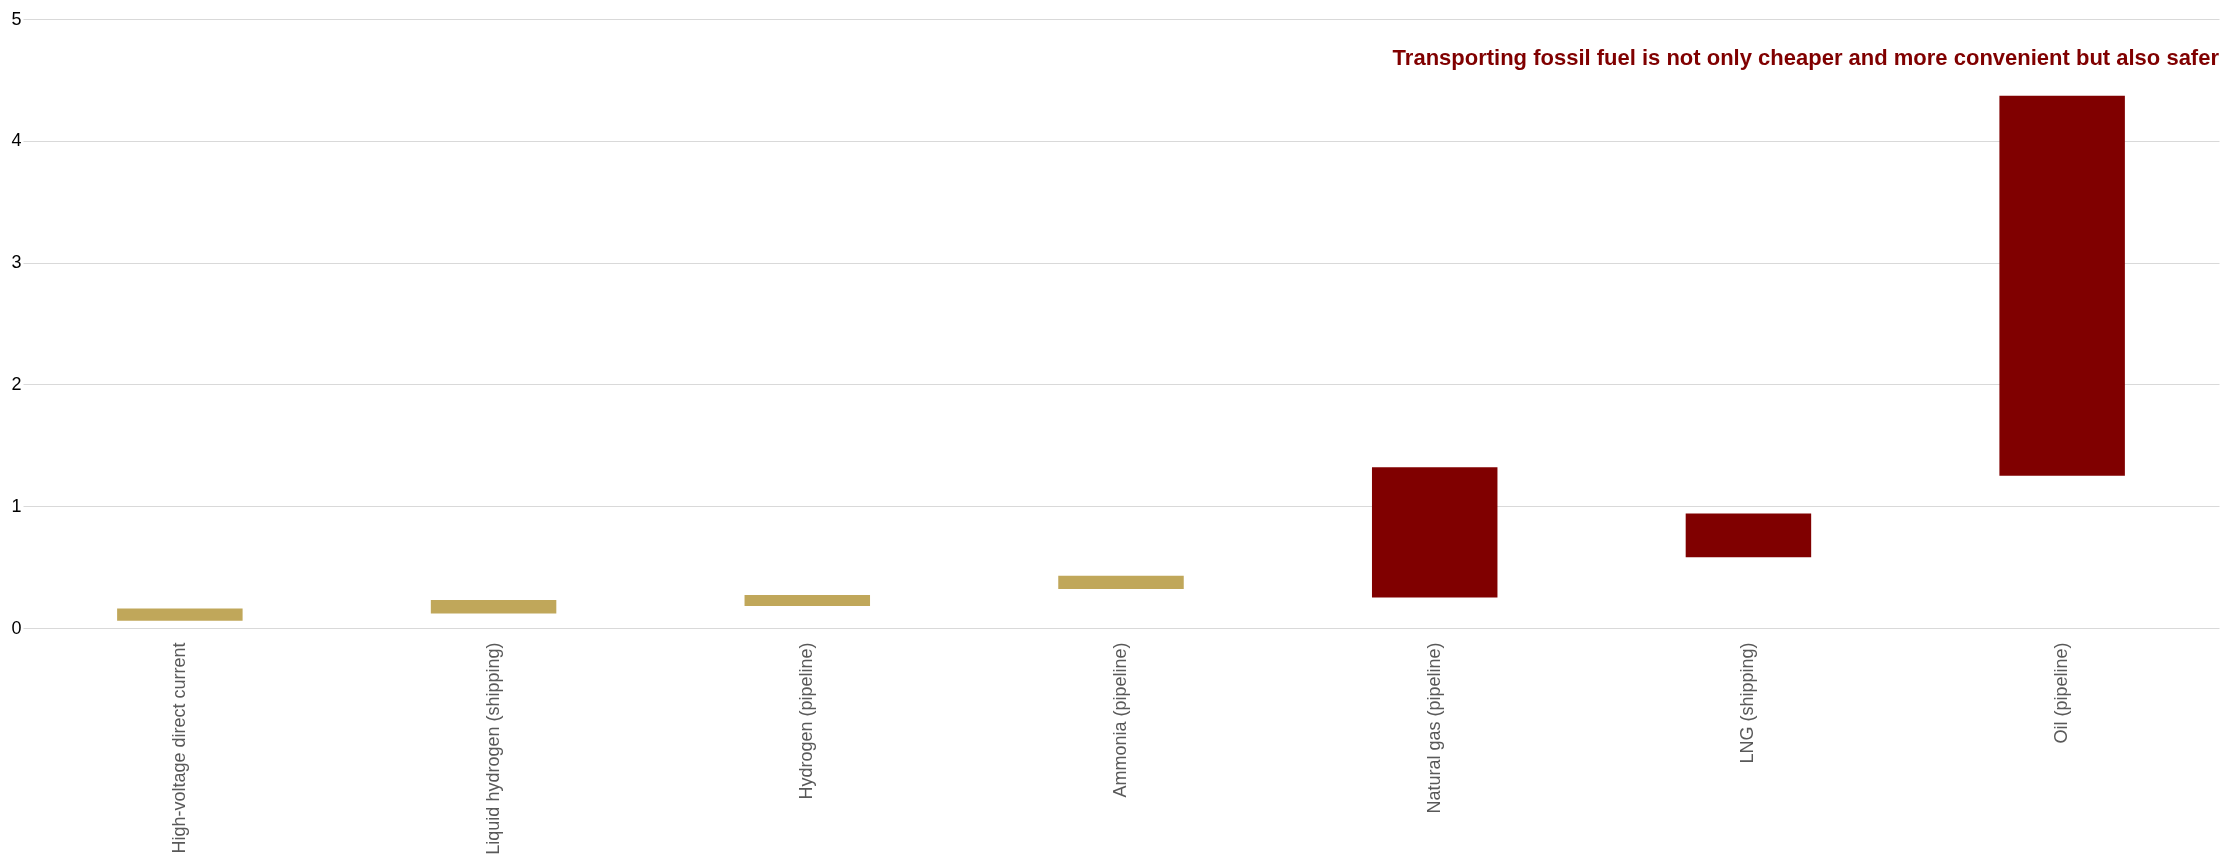 This screenshot has height=865, width=2229. What do you see at coordinates (178, 748) in the screenshot?
I see `x-tick-label: High-voltage direct current` at bounding box center [178, 748].